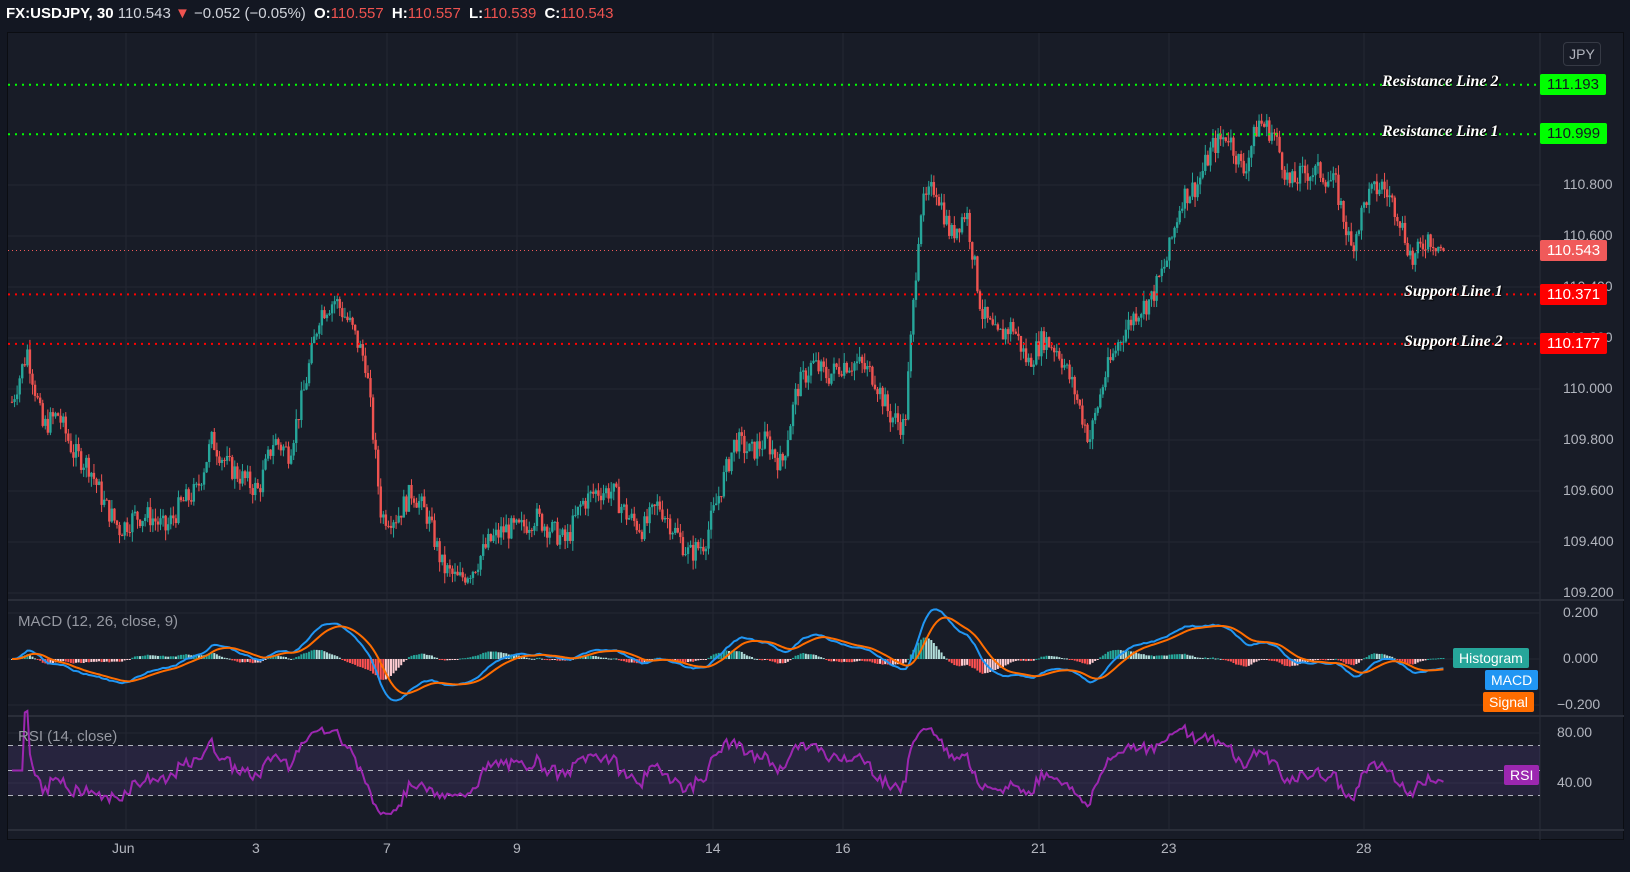 Image resolution: width=1630 pixels, height=872 pixels. Describe the element at coordinates (1581, 612) in the screenshot. I see `macd-tick: 0.200` at that location.